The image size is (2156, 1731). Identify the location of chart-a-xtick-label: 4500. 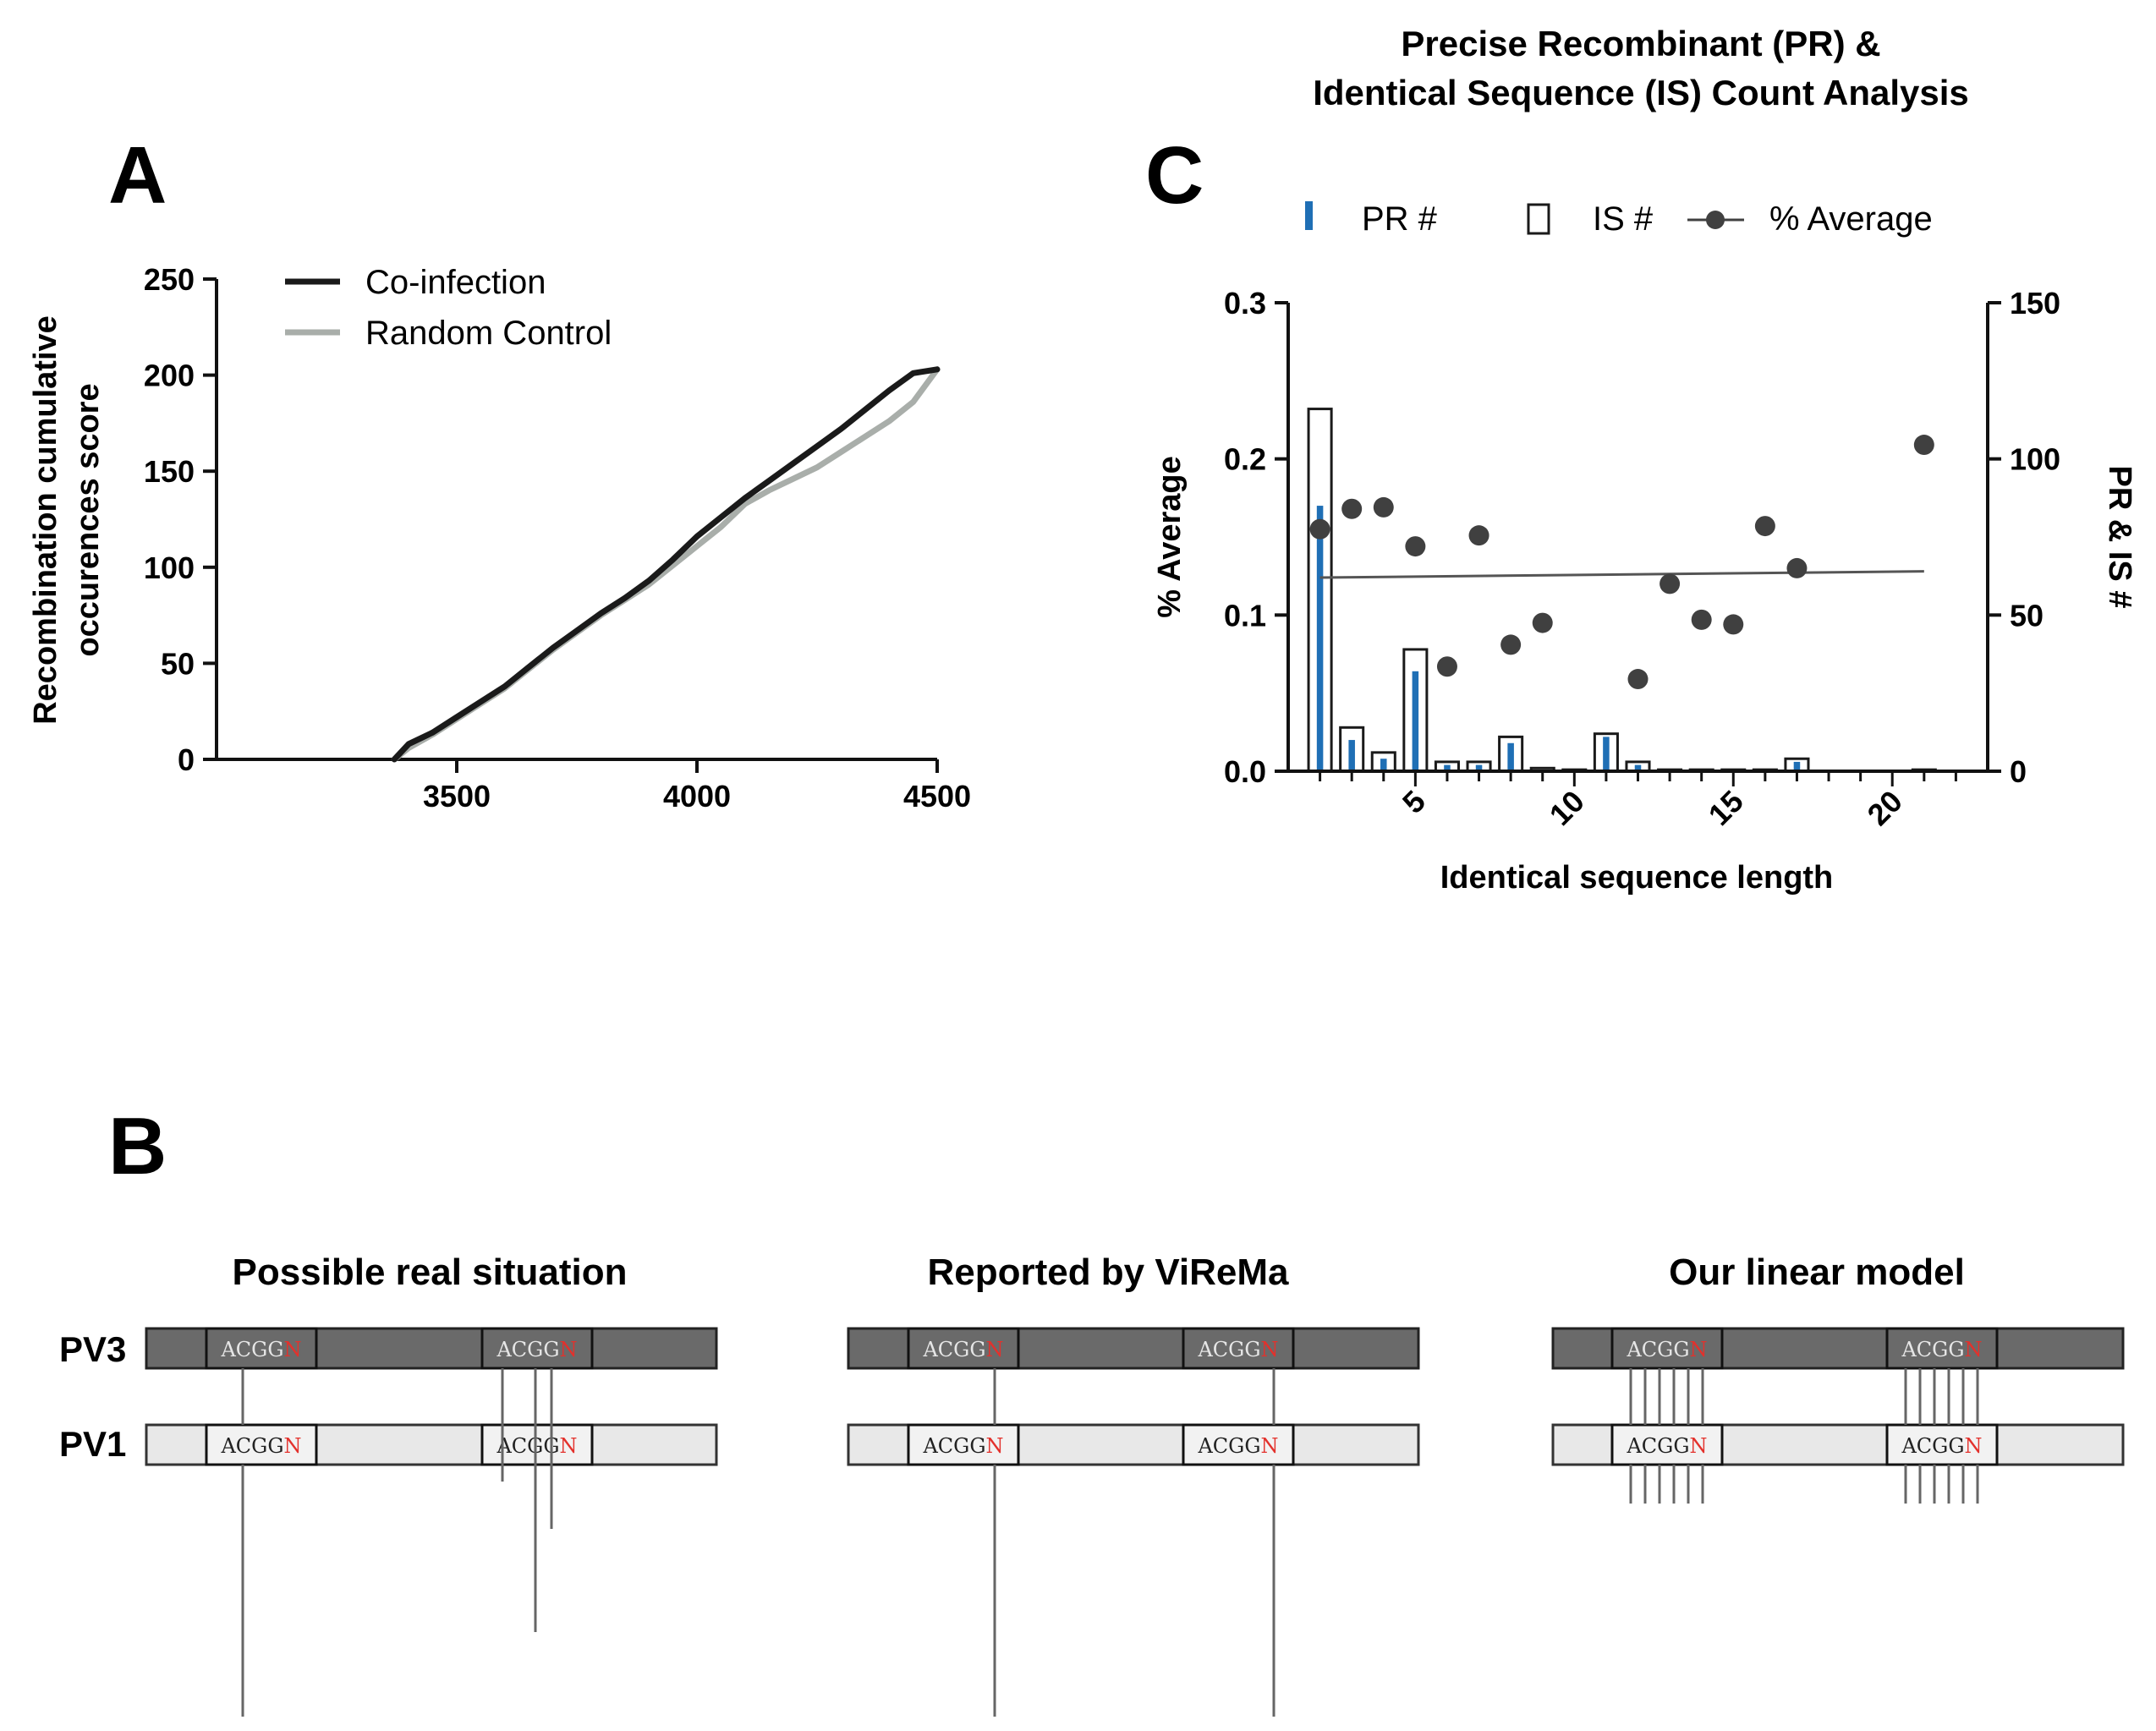
(937, 796).